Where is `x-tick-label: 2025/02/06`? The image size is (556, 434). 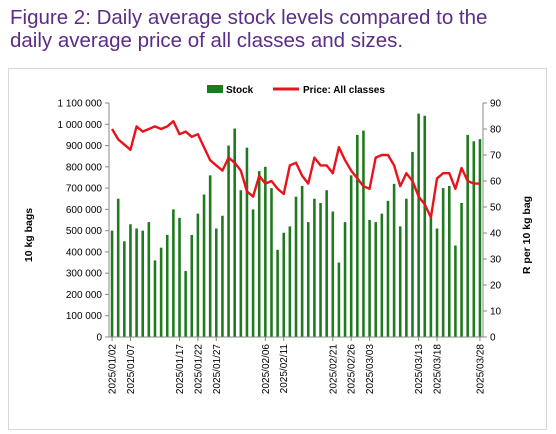 x-tick-label: 2025/02/06 is located at coordinates (266, 369).